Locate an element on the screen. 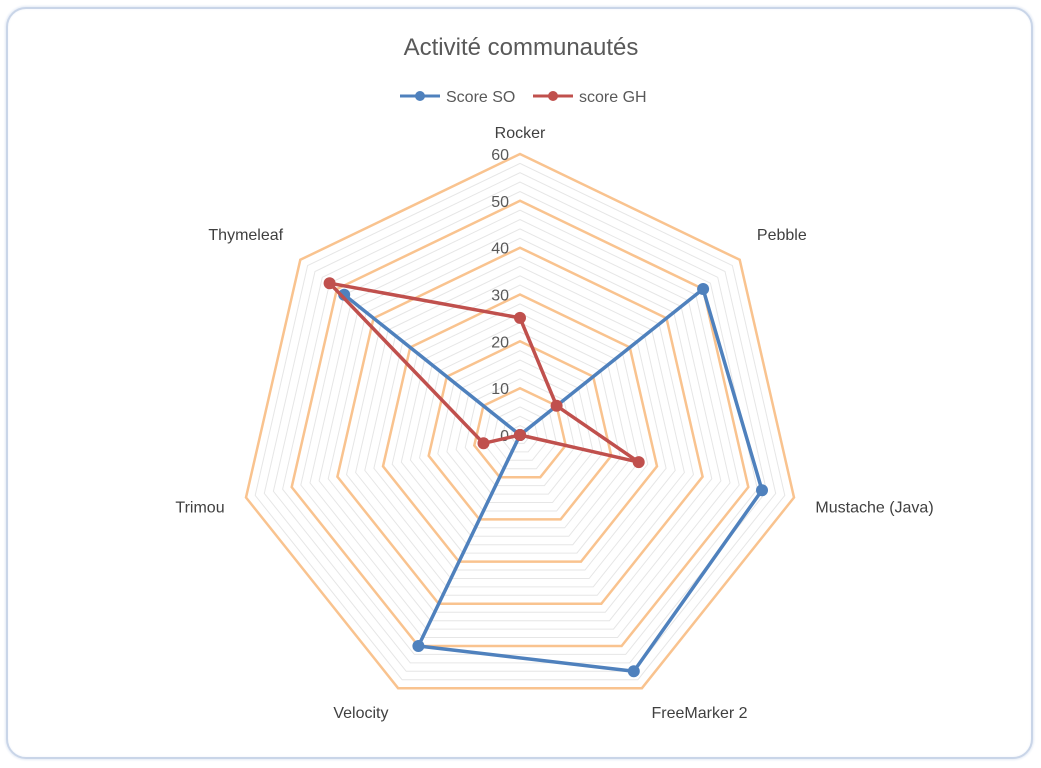 The image size is (1041, 768). tick-label-10: 10 is located at coordinates (500, 389).